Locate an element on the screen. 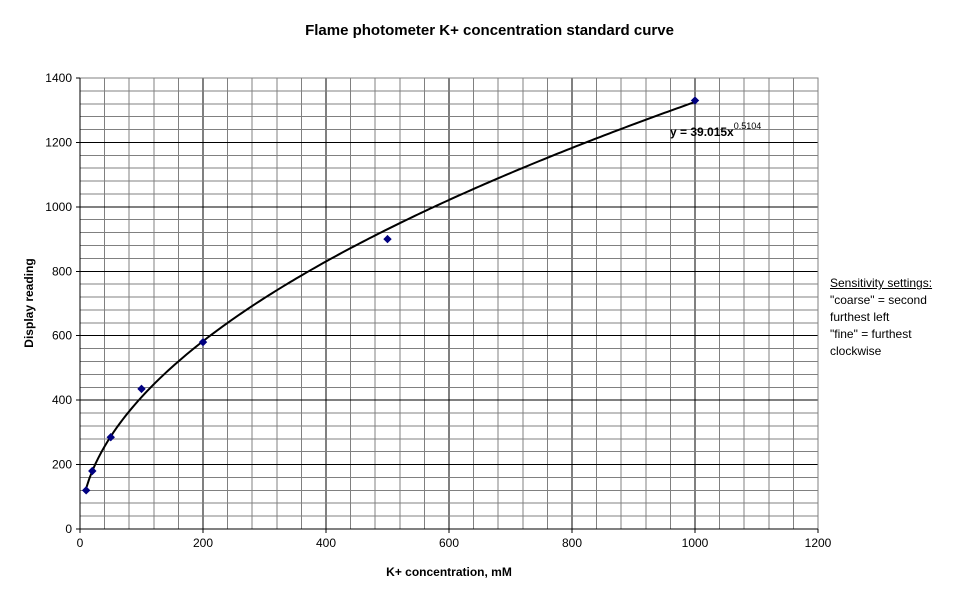 The height and width of the screenshot is (599, 979). x-tick-label: 1000 is located at coordinates (695, 543).